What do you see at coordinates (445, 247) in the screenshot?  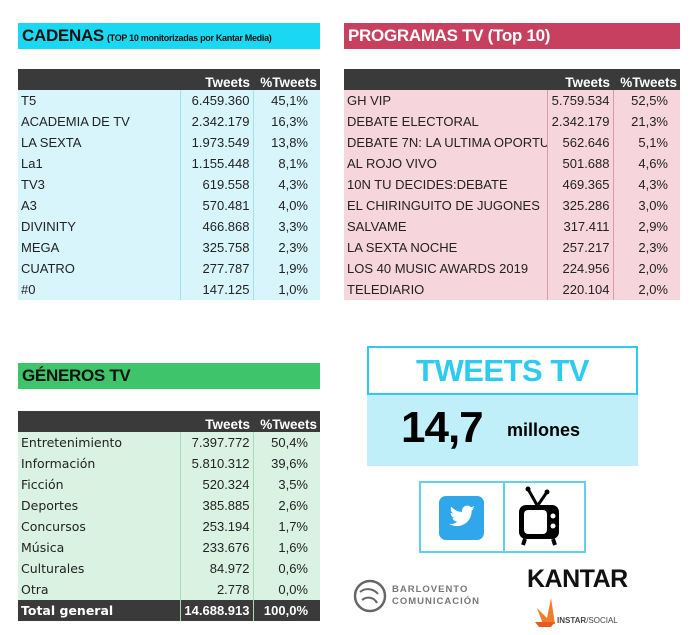 I see `row-label: LA SEXTA NOCHE` at bounding box center [445, 247].